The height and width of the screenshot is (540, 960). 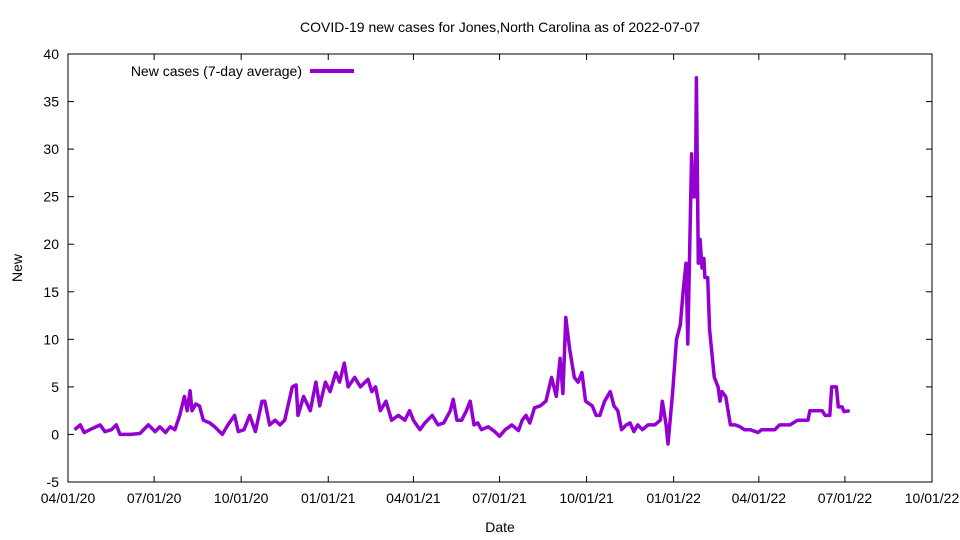 What do you see at coordinates (53, 482) in the screenshot?
I see `y-tick-label: -5` at bounding box center [53, 482].